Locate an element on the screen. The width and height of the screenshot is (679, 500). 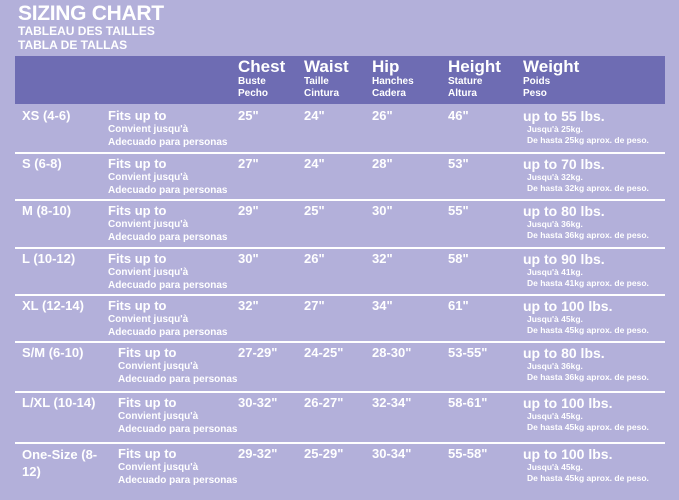
column-header: Waist Taille Cintura is located at coordinates (326, 79).